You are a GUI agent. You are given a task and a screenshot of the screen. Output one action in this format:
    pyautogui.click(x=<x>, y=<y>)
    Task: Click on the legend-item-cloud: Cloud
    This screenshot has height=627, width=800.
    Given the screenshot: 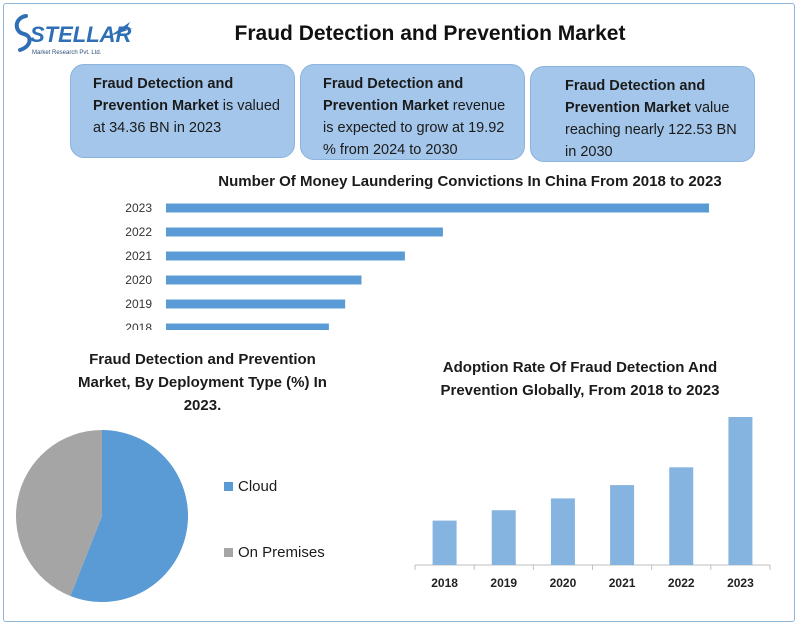 What is the action you would take?
    pyautogui.click(x=250, y=486)
    